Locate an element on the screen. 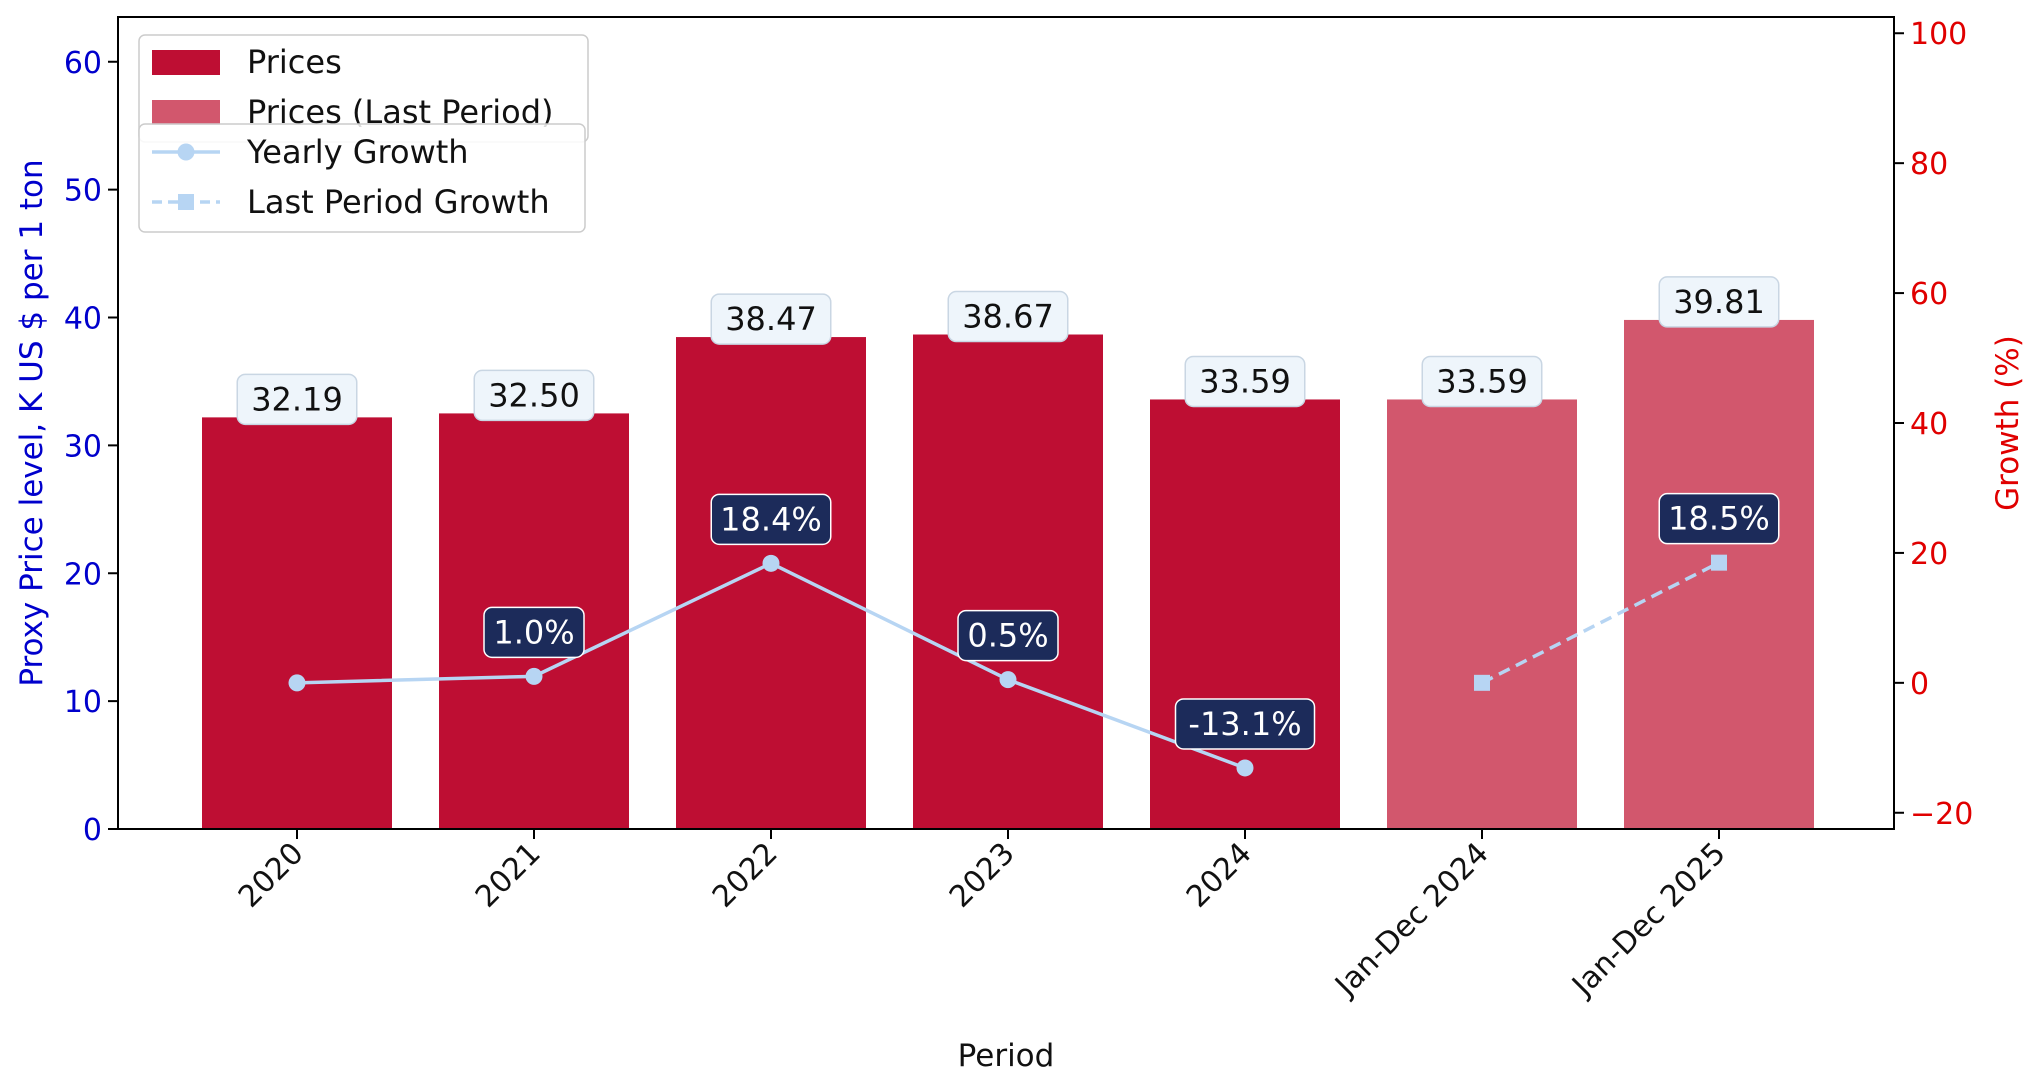  bar-value-label-text: 32.19 is located at coordinates (297, 399).